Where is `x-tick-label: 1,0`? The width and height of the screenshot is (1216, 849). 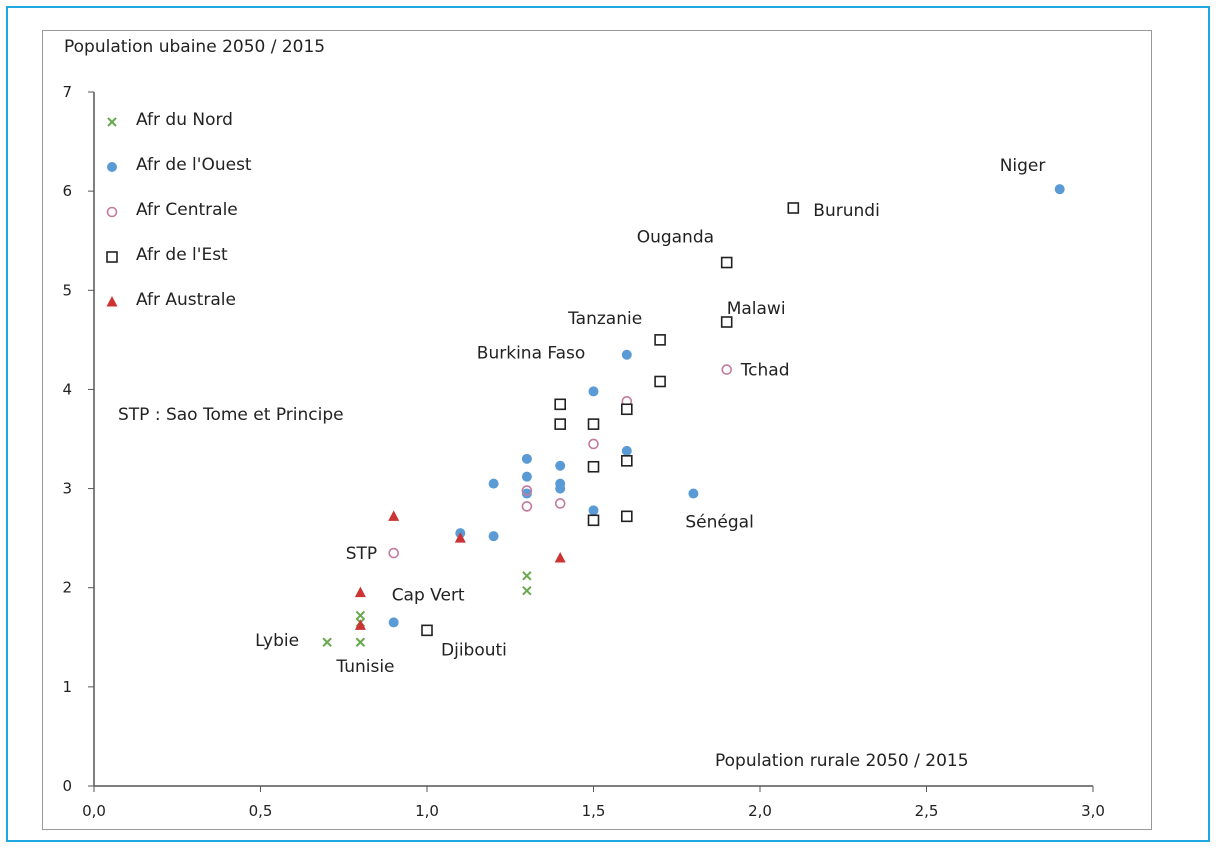
x-tick-label: 1,0 is located at coordinates (427, 811).